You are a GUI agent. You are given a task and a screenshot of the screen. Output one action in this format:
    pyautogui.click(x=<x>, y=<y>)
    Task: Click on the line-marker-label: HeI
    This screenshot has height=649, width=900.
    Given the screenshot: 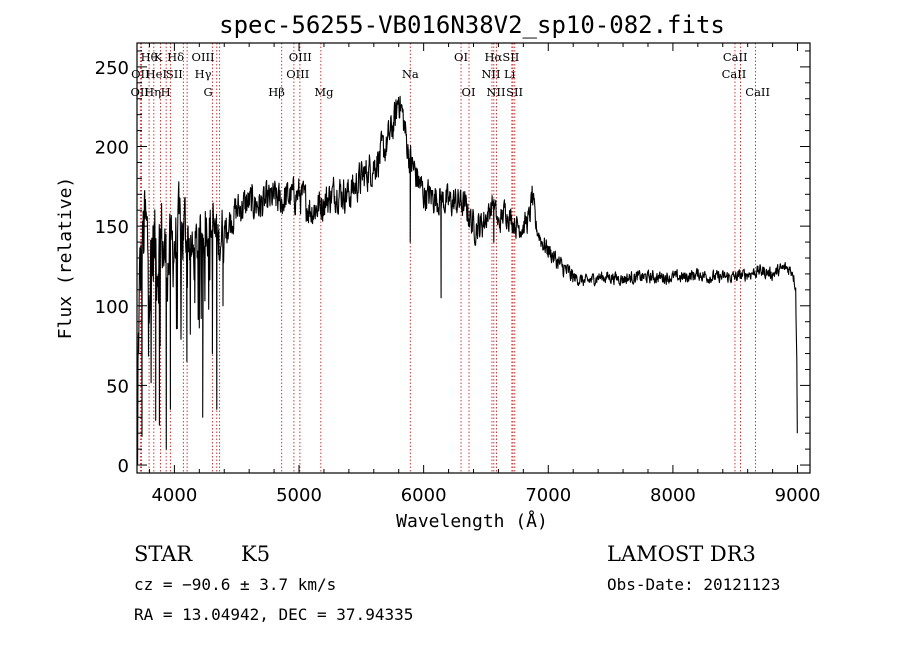 What is the action you would take?
    pyautogui.click(x=156, y=74)
    